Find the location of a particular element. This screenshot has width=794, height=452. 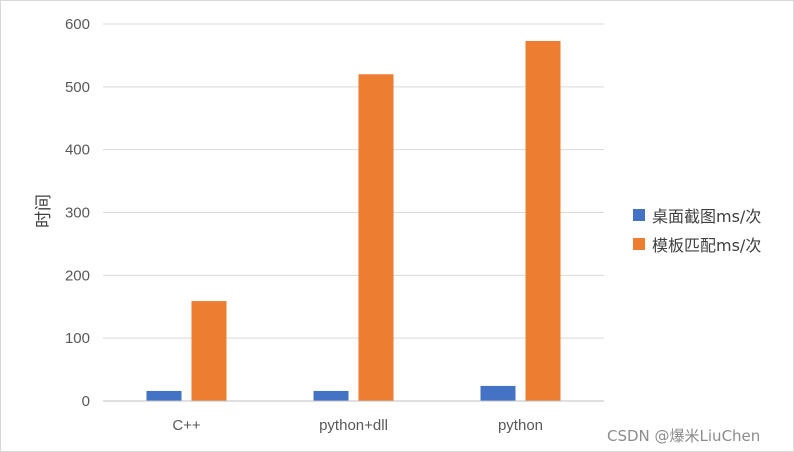

legend-label-series-2: 模板匹配ms/次 is located at coordinates (707, 245).